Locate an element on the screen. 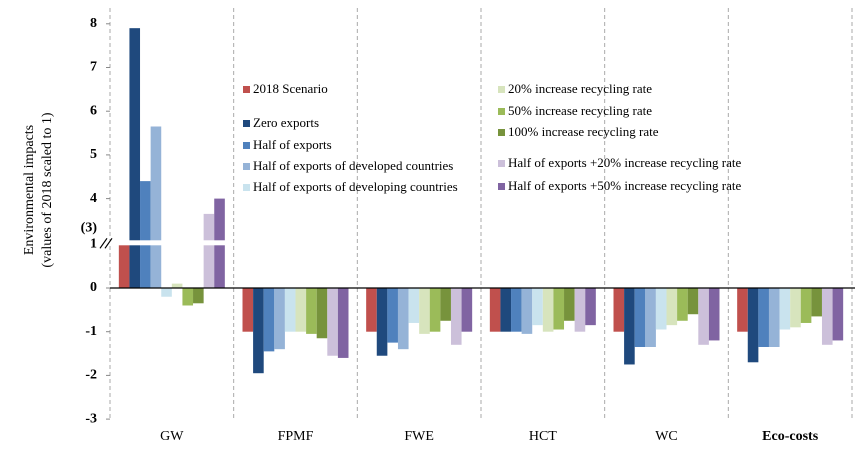  y-tick-label: (3) is located at coordinates (89, 228).